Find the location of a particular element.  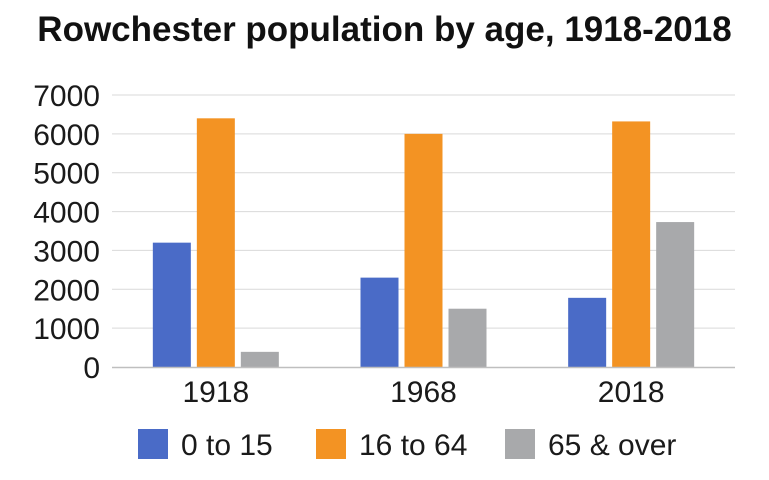

y-tick-label: 4000 is located at coordinates (66, 213).